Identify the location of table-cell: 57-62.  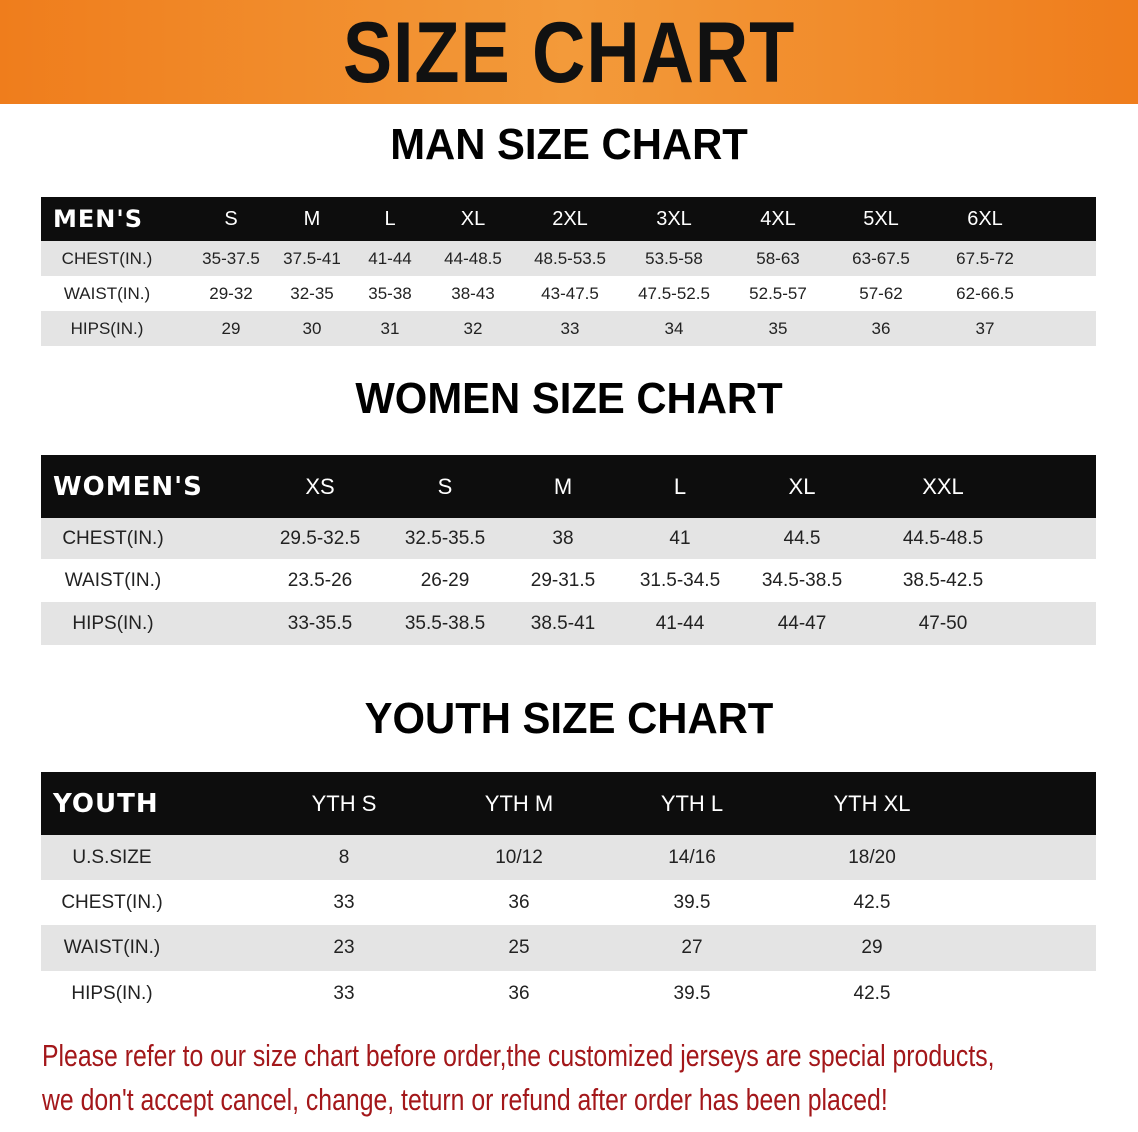
(881, 293).